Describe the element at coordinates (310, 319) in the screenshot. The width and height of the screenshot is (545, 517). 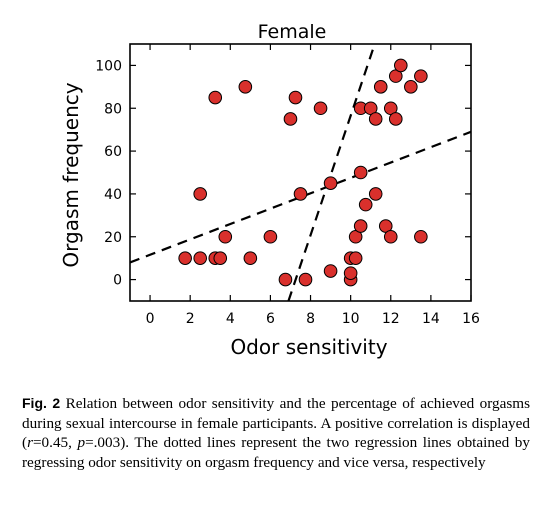
I see `x-tick-label-8: 8` at that location.